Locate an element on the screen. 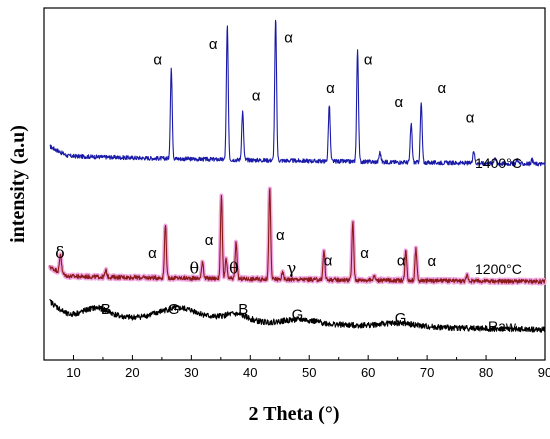  peak-annotation: δ is located at coordinates (60, 252).